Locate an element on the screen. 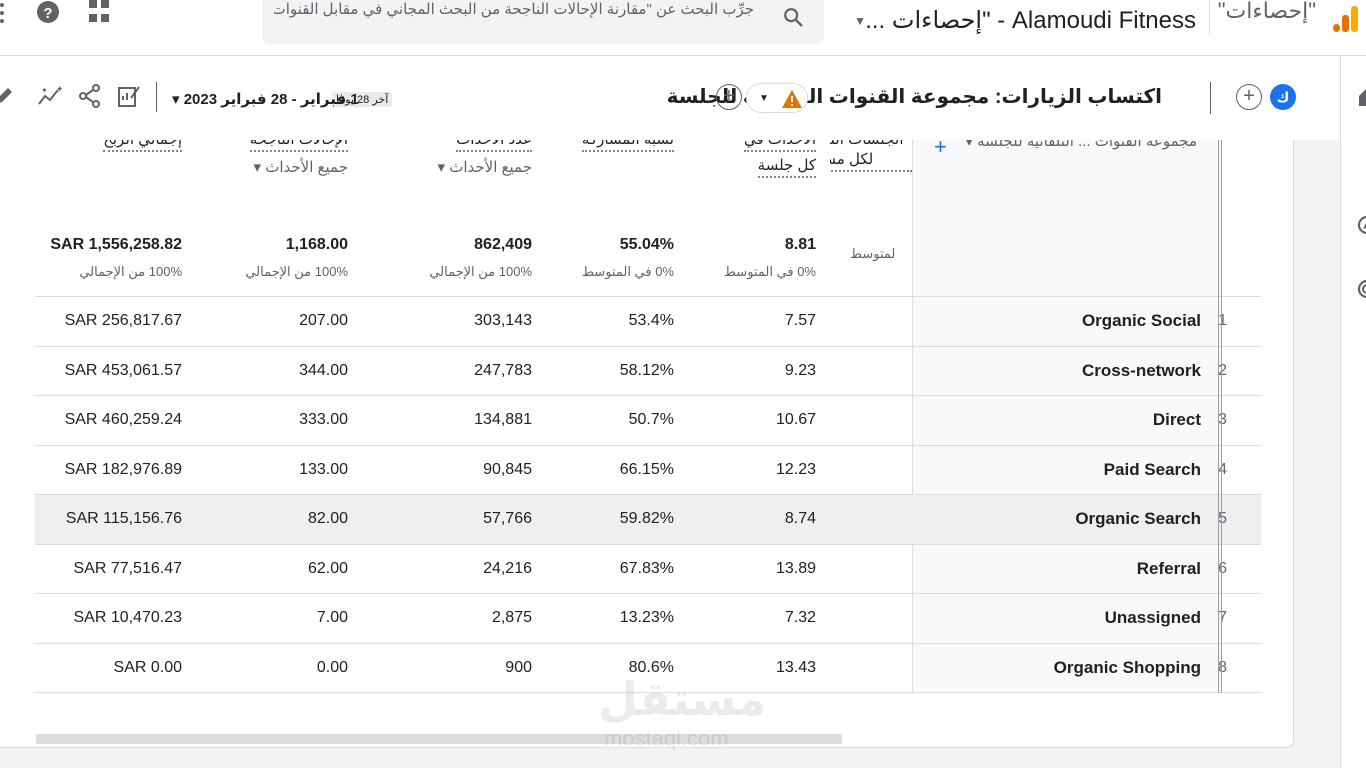  explore-icon is located at coordinates (1361, 225).